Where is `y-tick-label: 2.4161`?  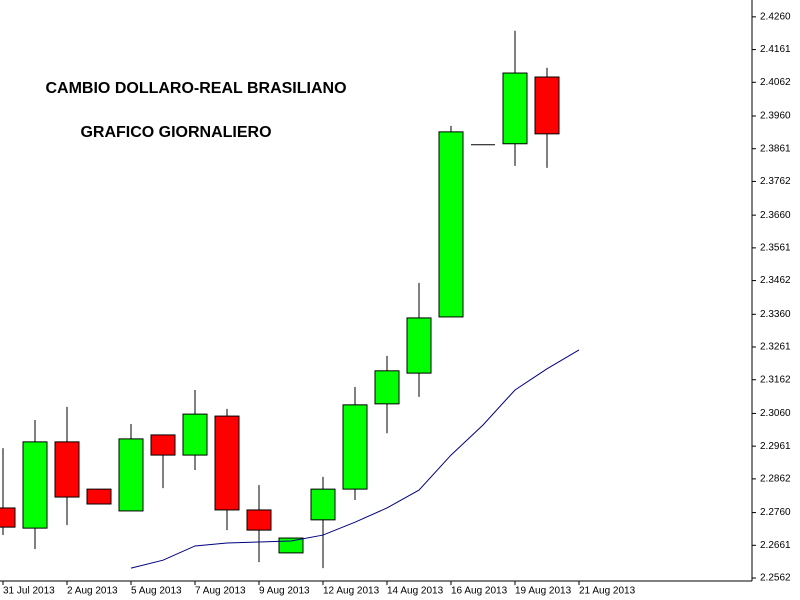 y-tick-label: 2.4161 is located at coordinates (775, 49).